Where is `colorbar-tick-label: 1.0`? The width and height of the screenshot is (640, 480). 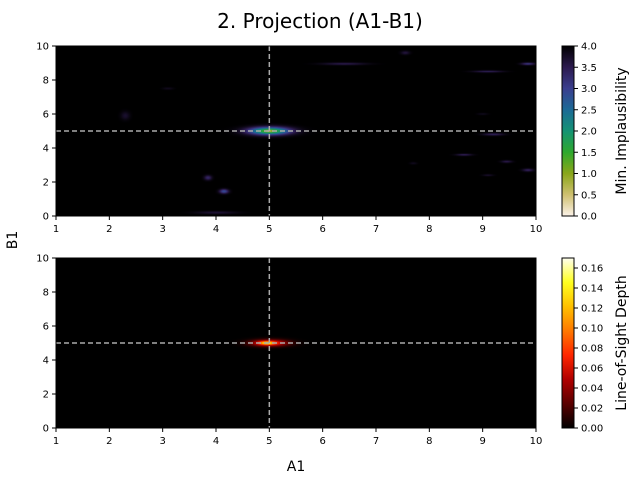
colorbar-tick-label: 1.0 is located at coordinates (589, 174).